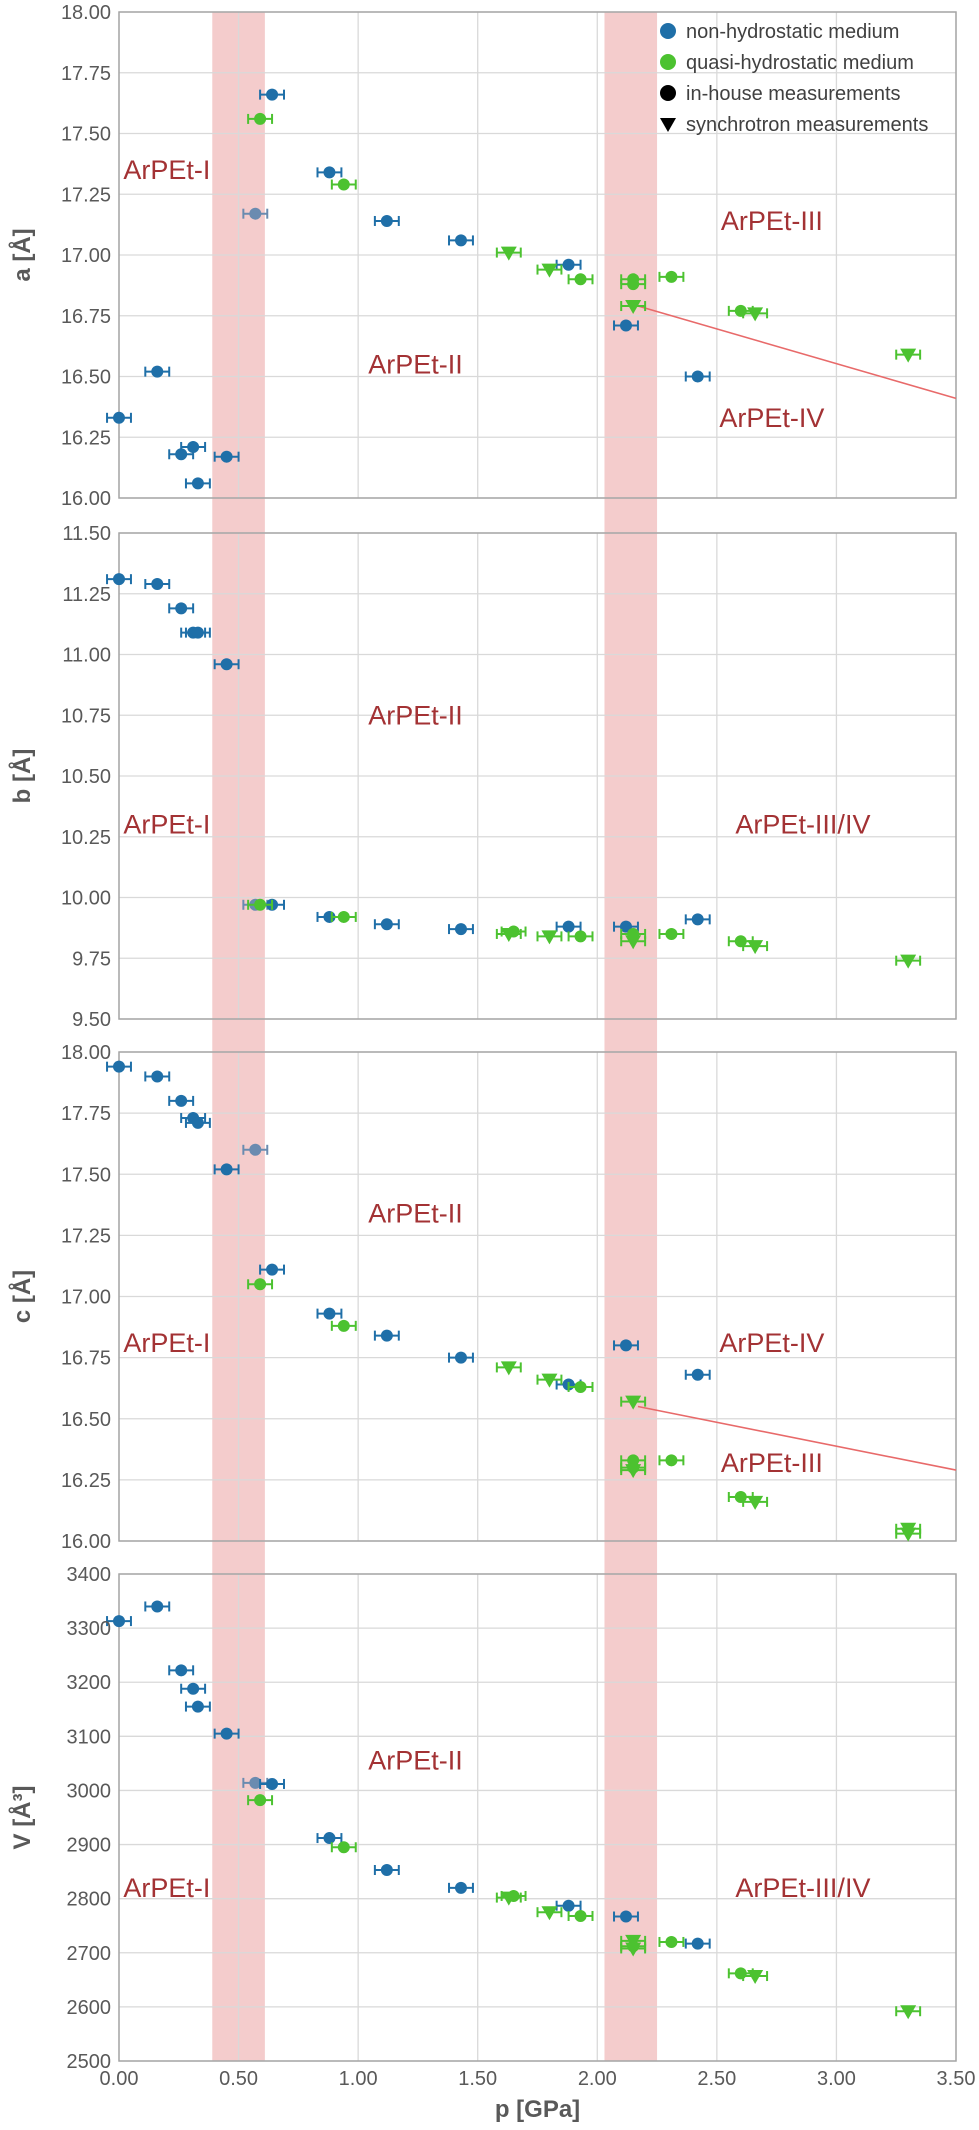  I want to click on x-tick-label: 2.50, so click(716, 2079).